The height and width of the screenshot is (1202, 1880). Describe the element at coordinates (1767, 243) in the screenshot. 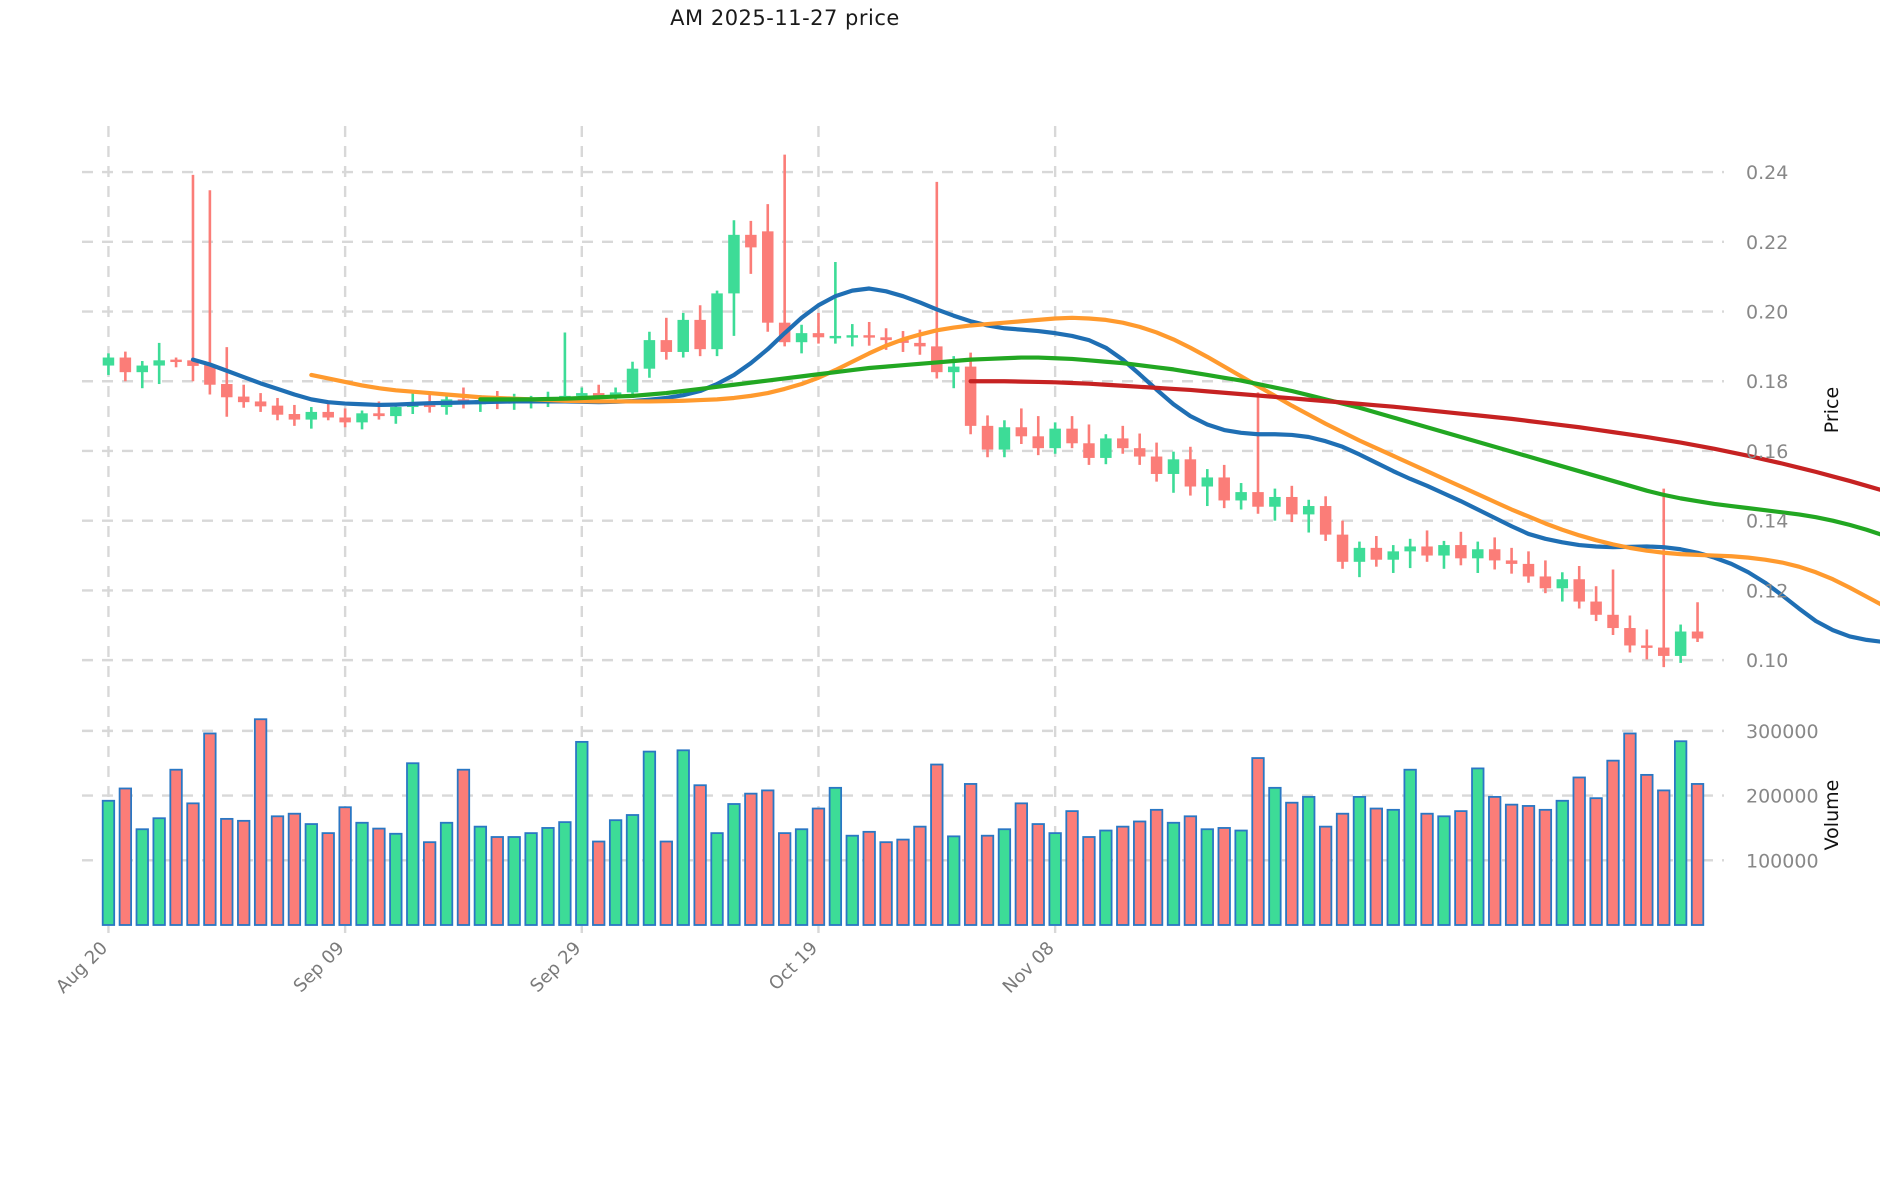

I see `price-tick-label: 0.22` at that location.